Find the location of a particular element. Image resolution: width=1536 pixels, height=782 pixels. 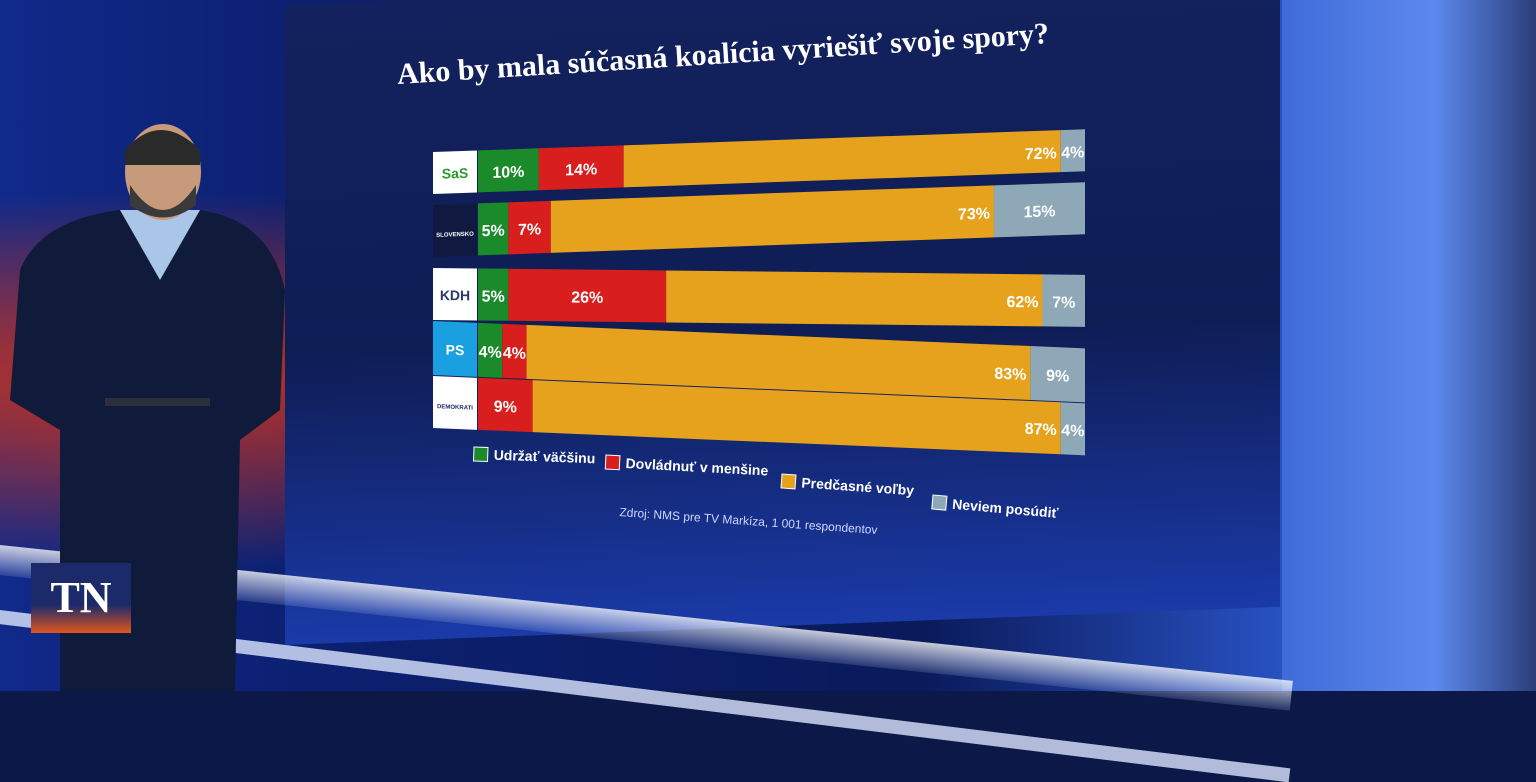

bar-value-label: 87% is located at coordinates (1041, 430).